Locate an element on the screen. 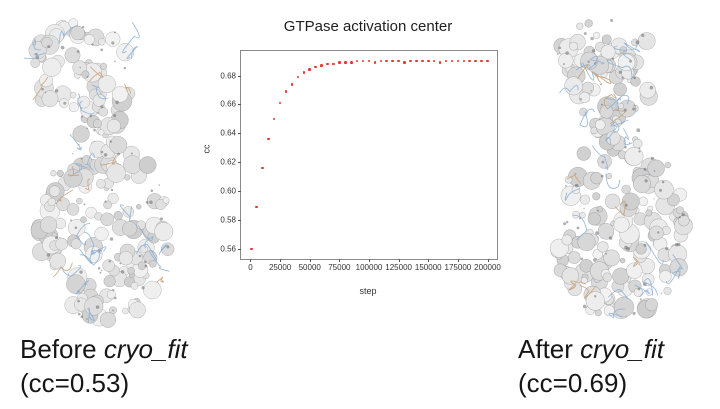 This screenshot has width=720, height=409. y-tick-label: 0.66 is located at coordinates (228, 104).